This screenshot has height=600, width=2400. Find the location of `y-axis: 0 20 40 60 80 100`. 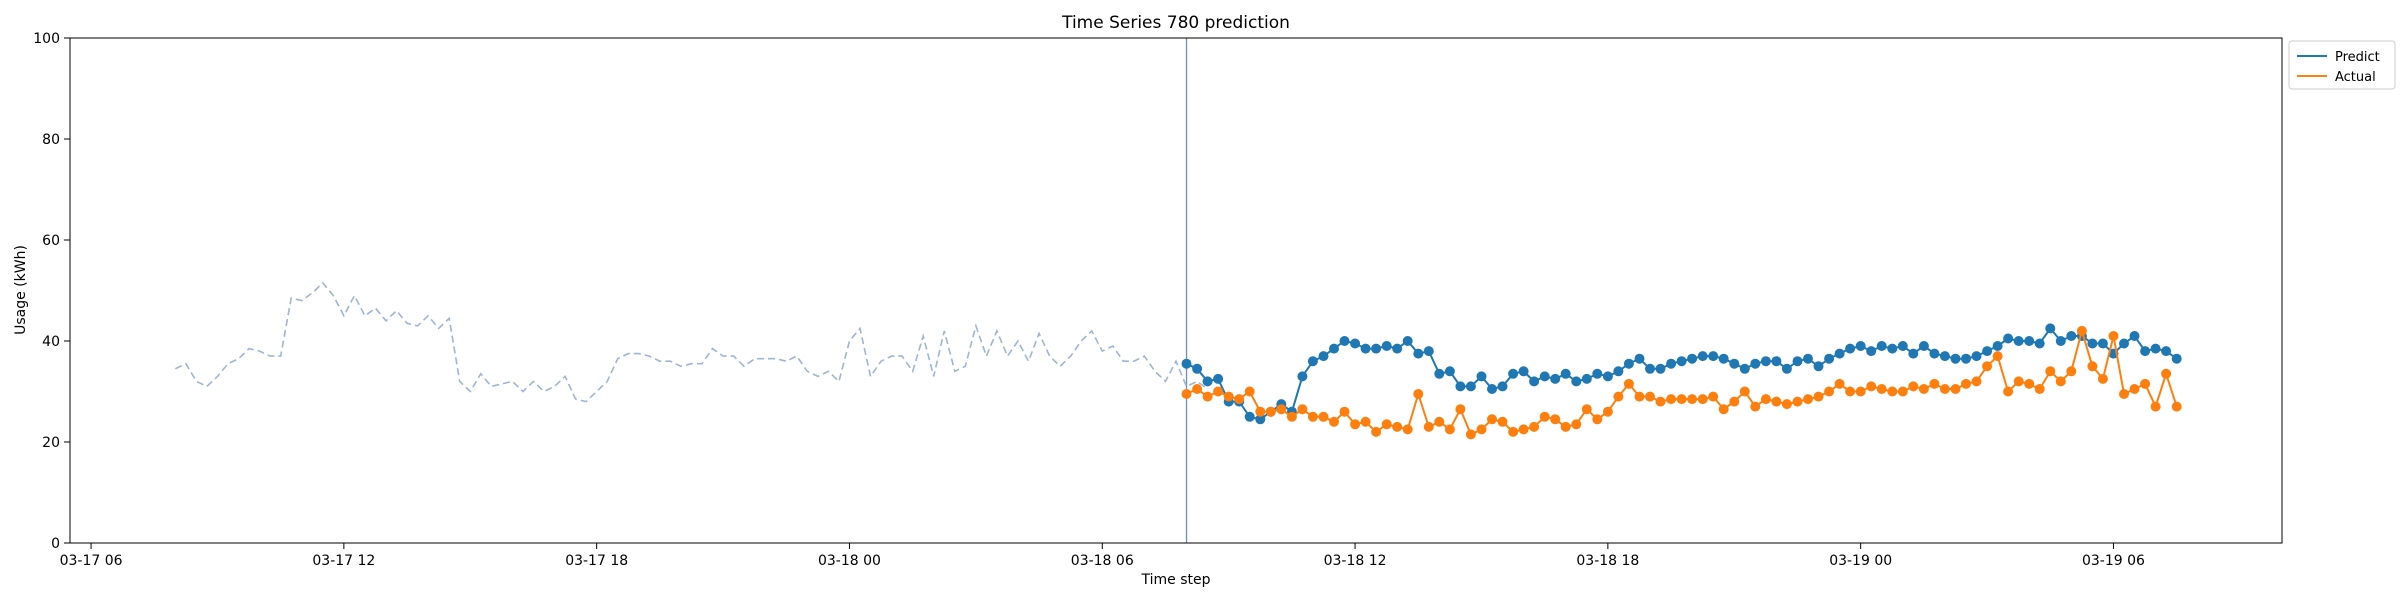

y-axis: 0 20 40 60 80 100 is located at coordinates (51, 291).